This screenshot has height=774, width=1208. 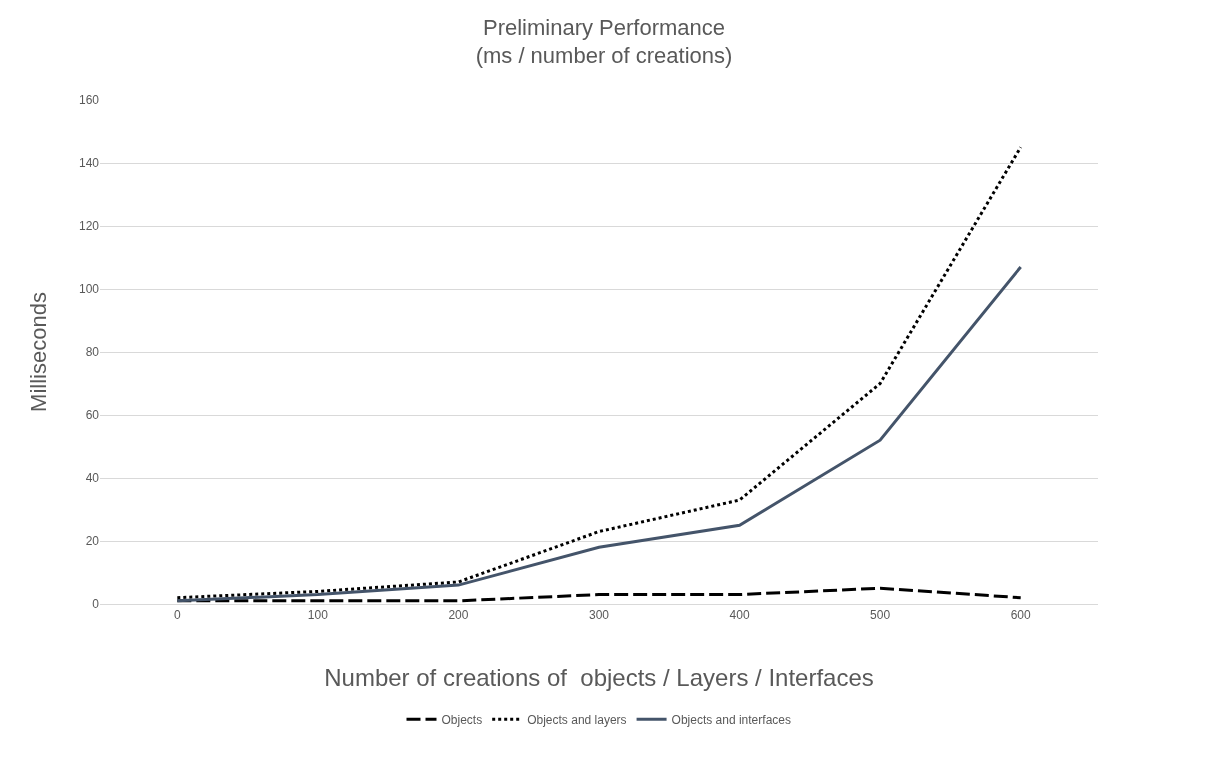 I want to click on y-tick-label: 0, so click(x=96, y=604).